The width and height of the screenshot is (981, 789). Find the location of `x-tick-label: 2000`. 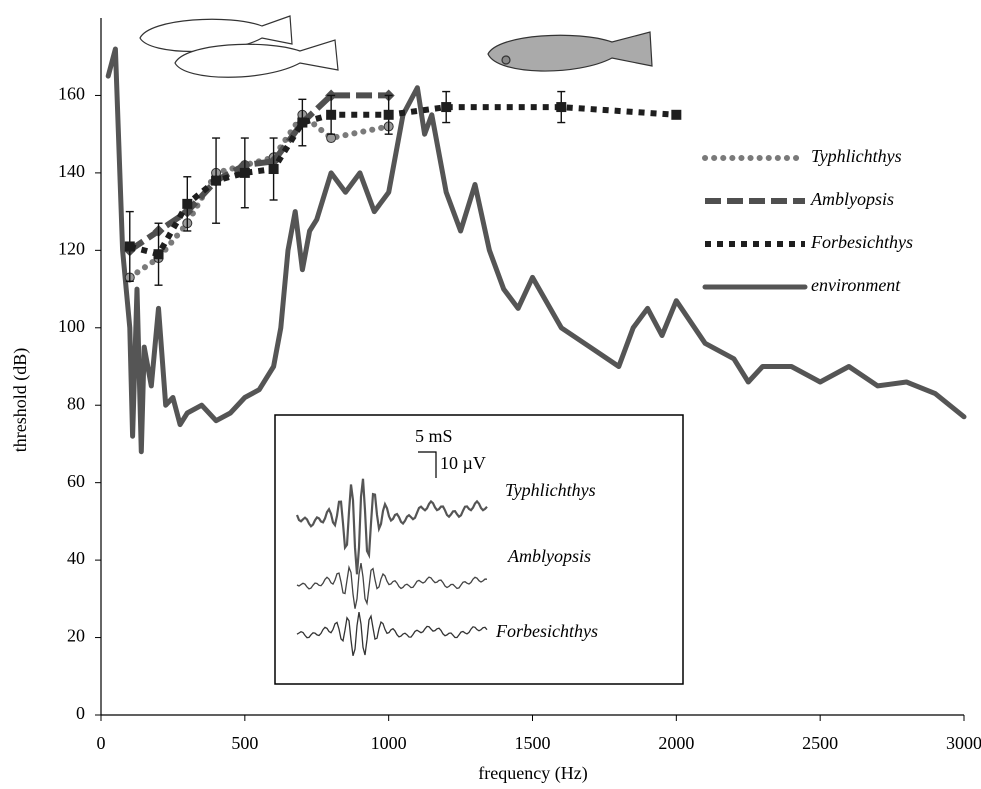

x-tick-label: 2000 is located at coordinates (676, 743).